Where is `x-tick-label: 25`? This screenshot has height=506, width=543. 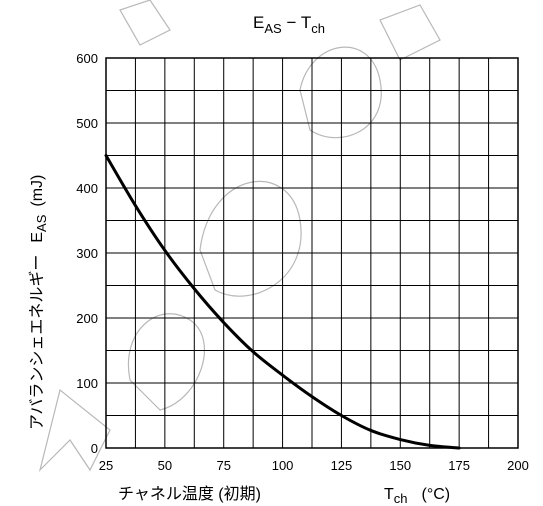
x-tick-label: 25 is located at coordinates (106, 465).